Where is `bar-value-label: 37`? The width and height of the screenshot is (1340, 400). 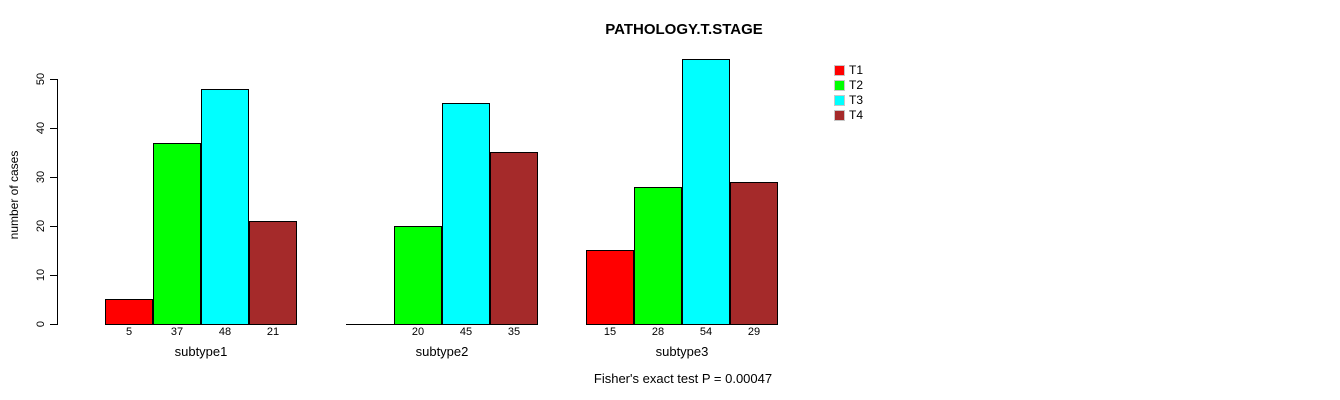
bar-value-label: 37 is located at coordinates (177, 332).